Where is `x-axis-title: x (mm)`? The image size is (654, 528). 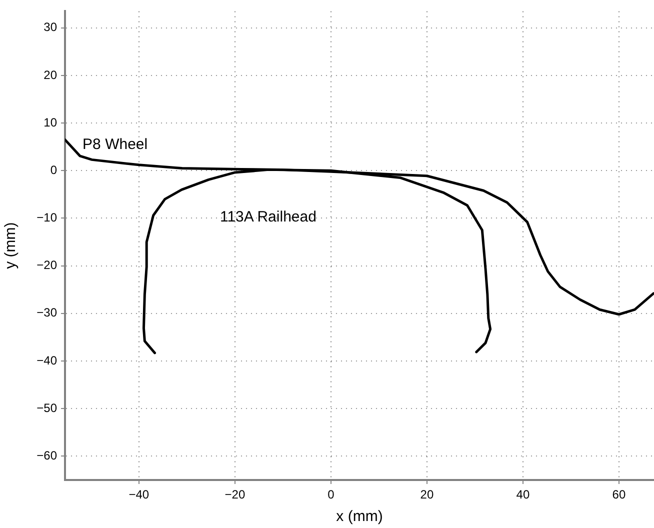
x-axis-title: x (mm) is located at coordinates (359, 517).